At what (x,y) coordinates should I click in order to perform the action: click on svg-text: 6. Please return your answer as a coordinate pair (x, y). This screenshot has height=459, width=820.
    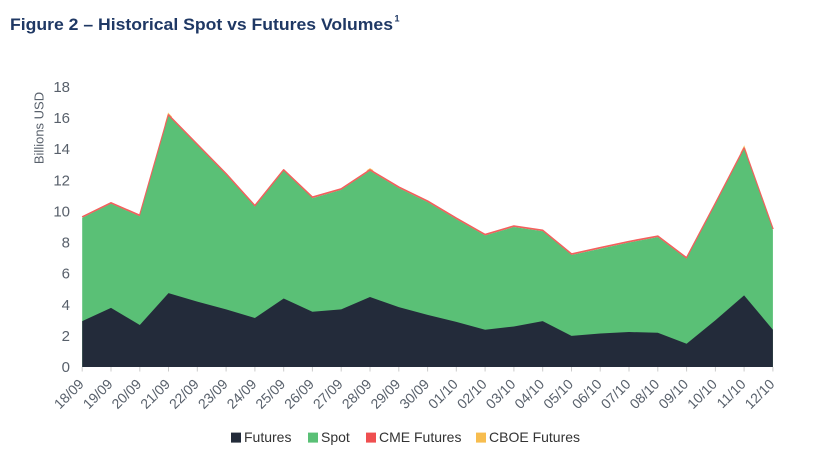
    Looking at the image, I should click on (66, 274).